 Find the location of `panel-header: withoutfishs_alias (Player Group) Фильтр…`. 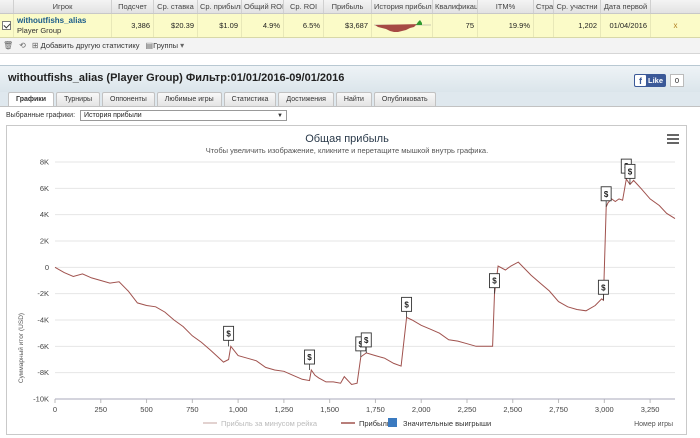

panel-header: withoutfishs_alias (Player Group) Фильтр… is located at coordinates (350, 79).